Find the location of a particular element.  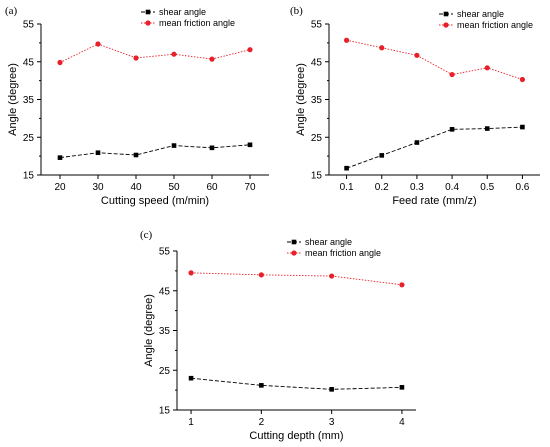

x-tick-label: 30 is located at coordinates (98, 187).